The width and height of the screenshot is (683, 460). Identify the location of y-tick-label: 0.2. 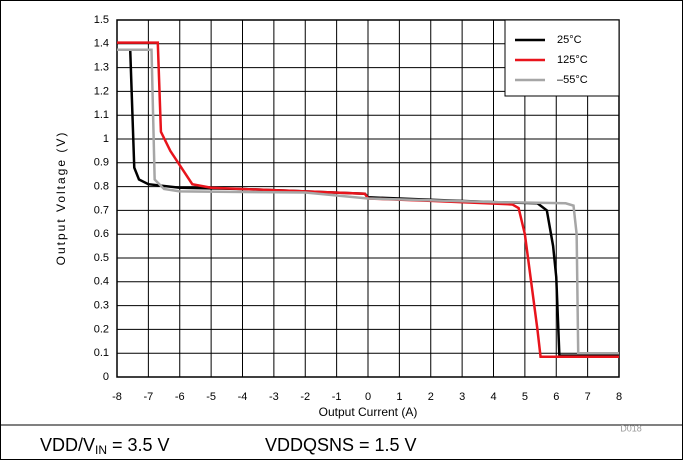
(101, 329).